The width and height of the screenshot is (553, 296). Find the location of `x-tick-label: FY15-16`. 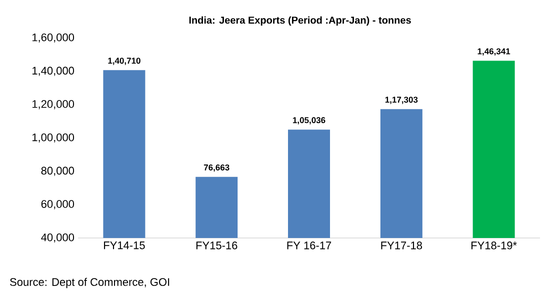

x-tick-label: FY15-16 is located at coordinates (217, 246).